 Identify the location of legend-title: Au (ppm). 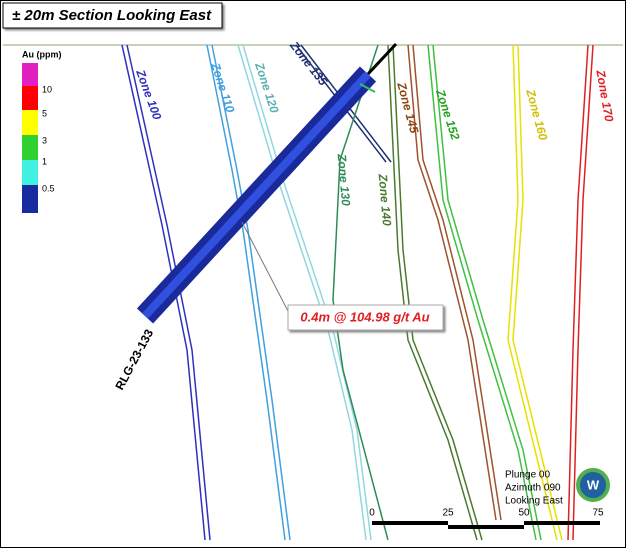
(42, 54).